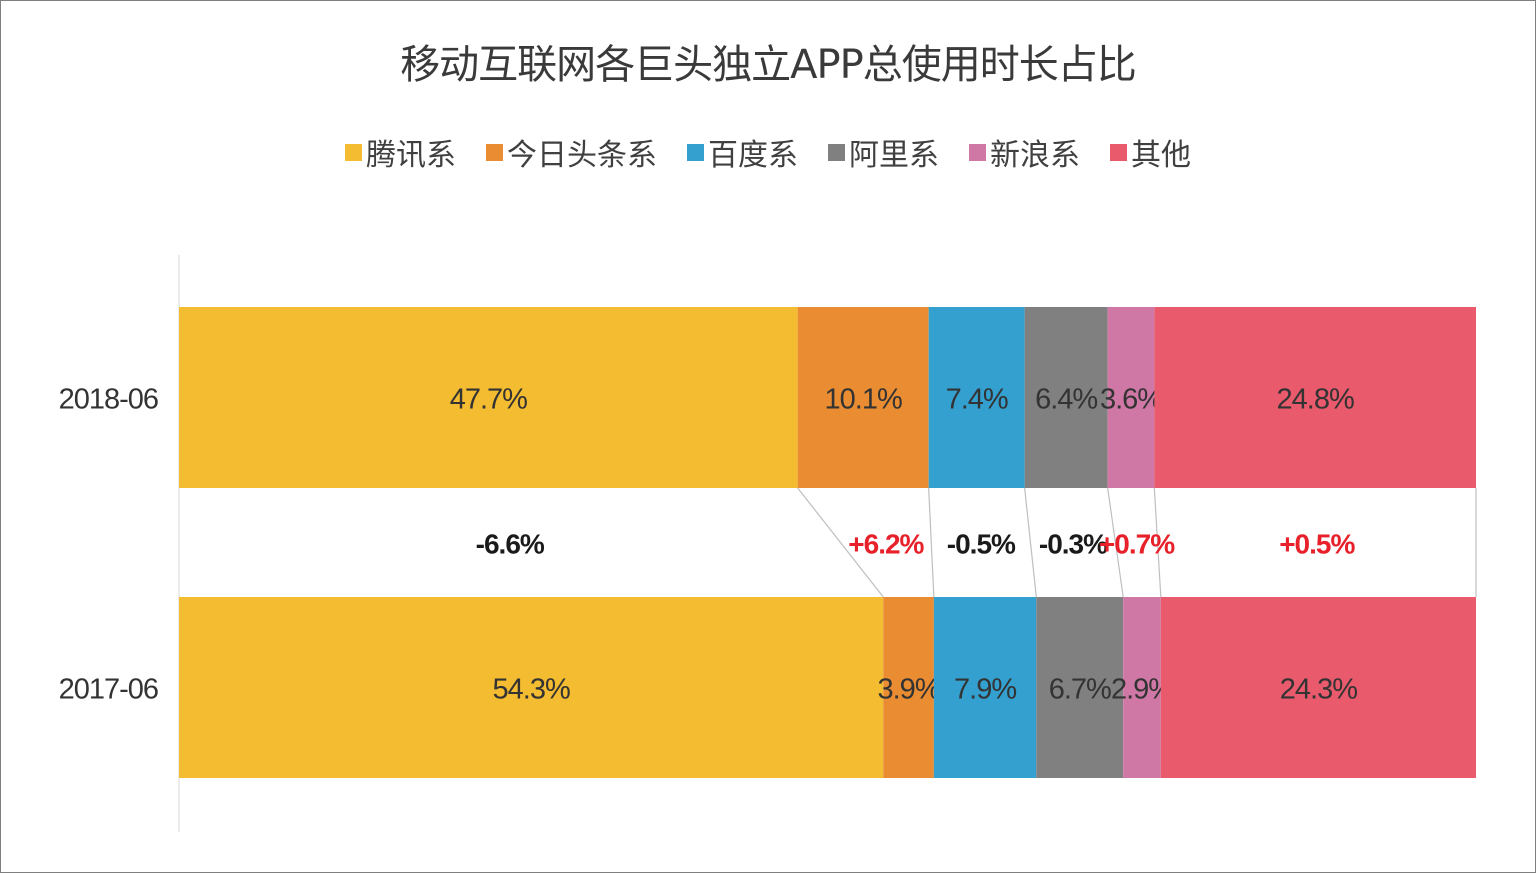  I want to click on legend-label: 新浪系, so click(1035, 155).